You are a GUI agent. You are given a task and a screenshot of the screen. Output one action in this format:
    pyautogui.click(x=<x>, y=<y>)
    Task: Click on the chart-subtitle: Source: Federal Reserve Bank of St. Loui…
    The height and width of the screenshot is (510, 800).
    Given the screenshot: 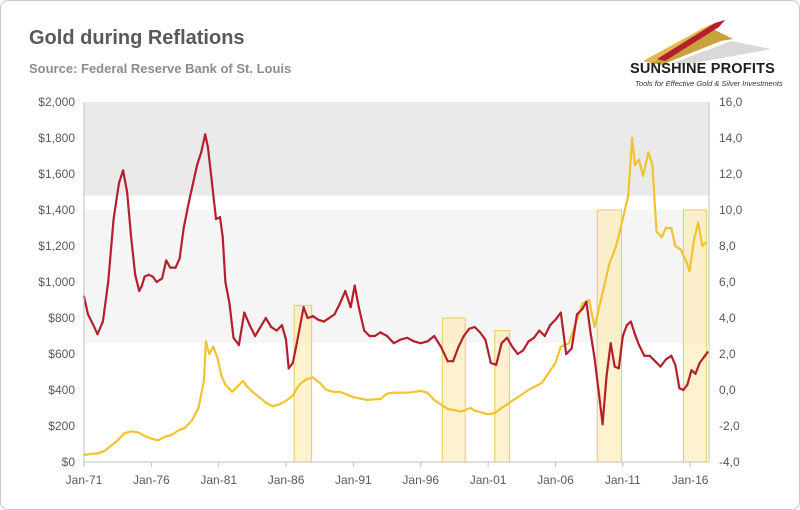 What is the action you would take?
    pyautogui.click(x=160, y=68)
    